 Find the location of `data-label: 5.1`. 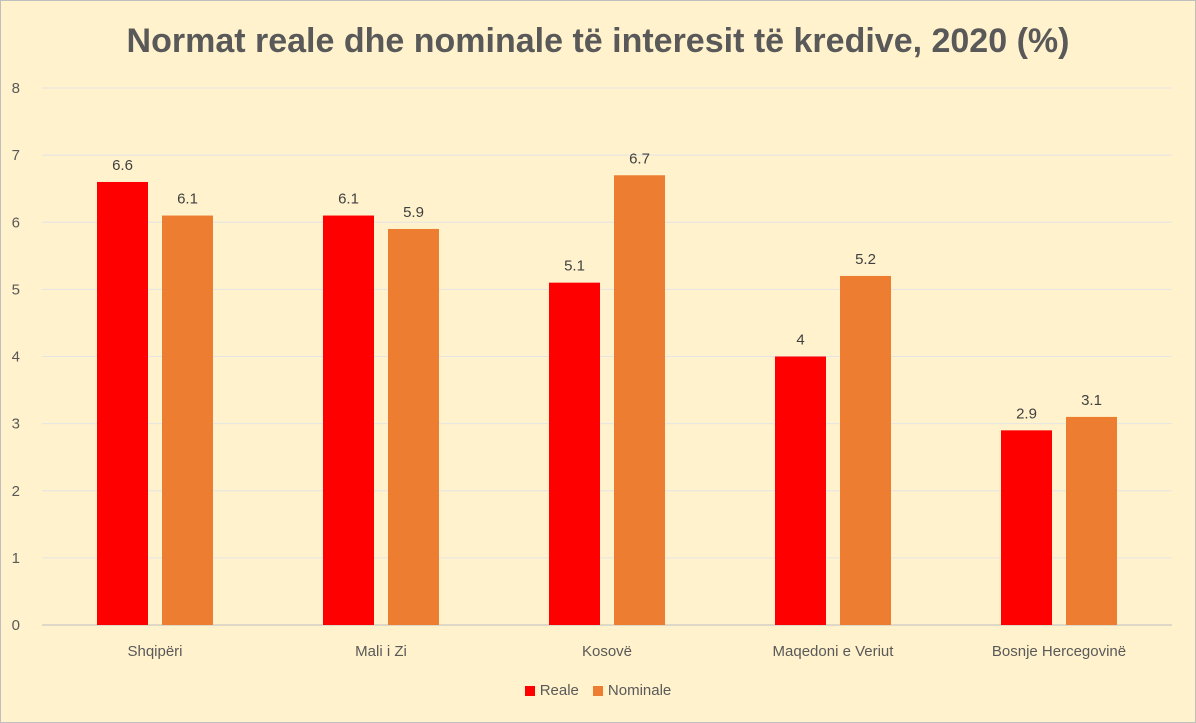

data-label: 5.1 is located at coordinates (574, 266).